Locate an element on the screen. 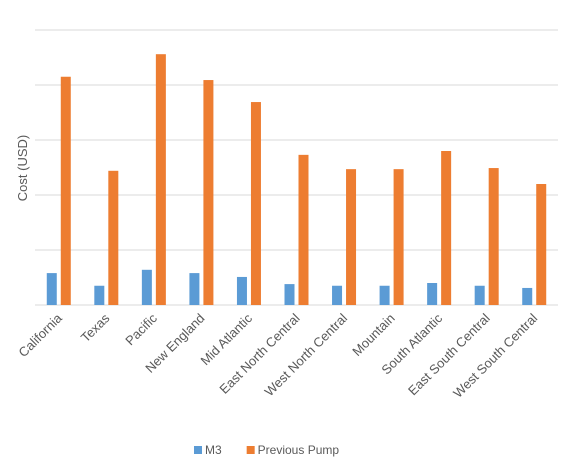  x-tick-label: Pacific is located at coordinates (141, 329).